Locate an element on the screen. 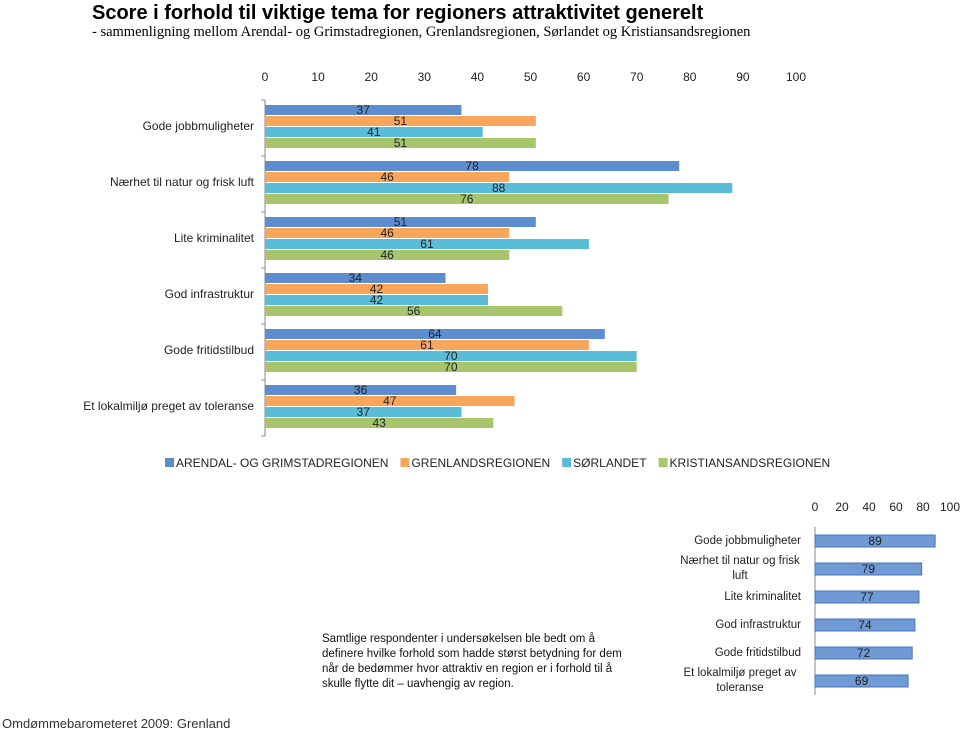  value-label: 77 is located at coordinates (867, 597).